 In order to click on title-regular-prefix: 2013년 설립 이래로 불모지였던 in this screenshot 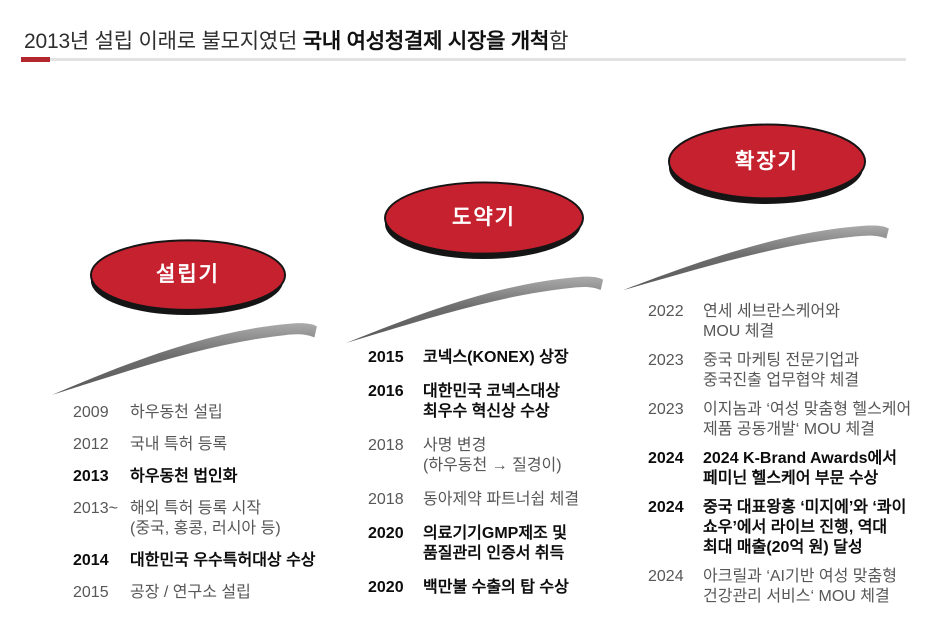, I will do `click(163, 42)`.